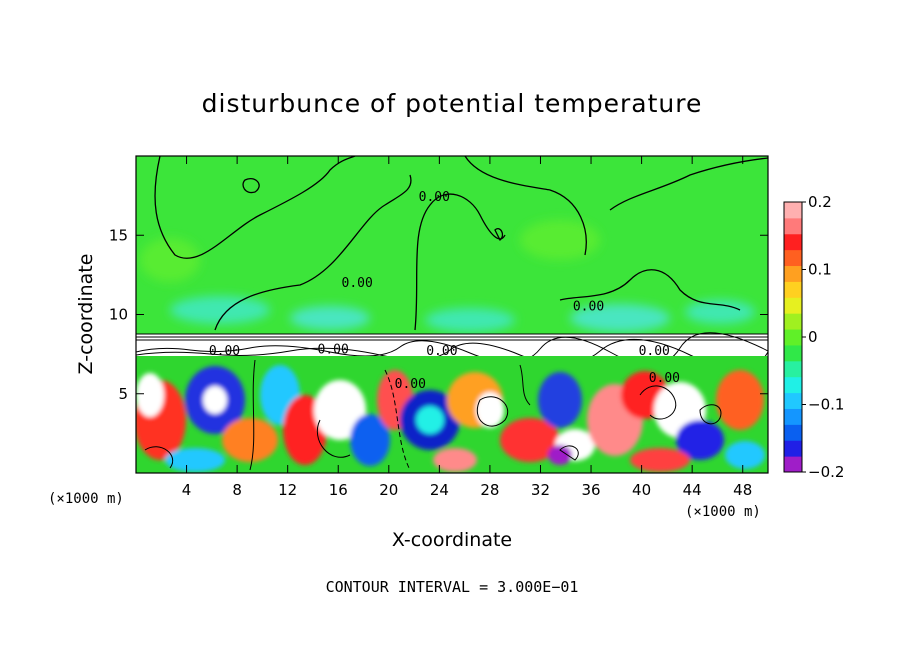 The width and height of the screenshot is (904, 654). Describe the element at coordinates (237, 490) in the screenshot. I see `x-tick-label: 8` at that location.